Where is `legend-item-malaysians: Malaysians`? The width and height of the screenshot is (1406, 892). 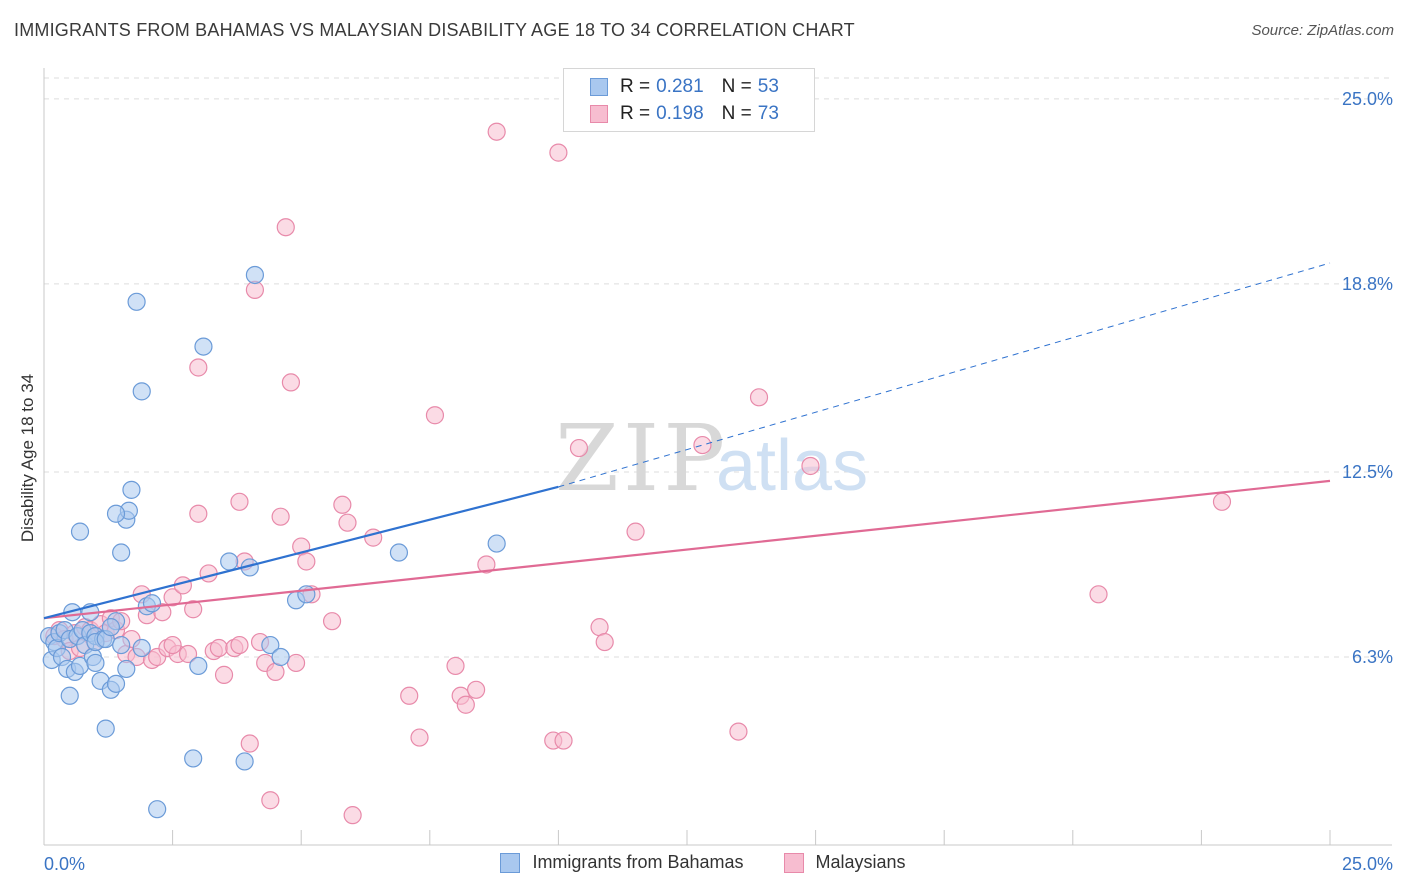 legend-item-malaysians: Malaysians is located at coordinates (844, 862).